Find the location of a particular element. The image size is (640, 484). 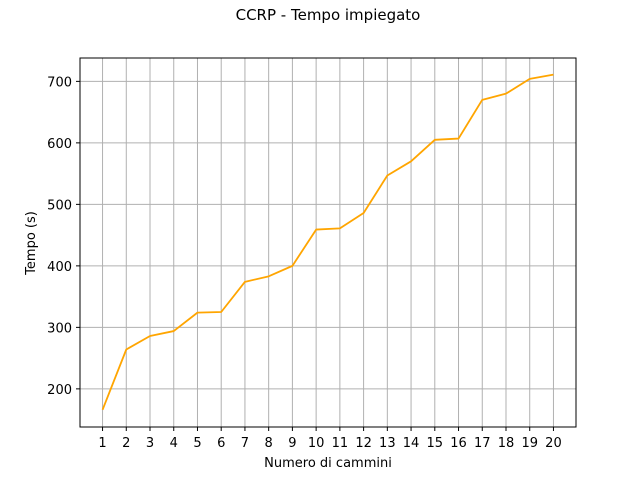

x-tick-label: 16 is located at coordinates (458, 443).